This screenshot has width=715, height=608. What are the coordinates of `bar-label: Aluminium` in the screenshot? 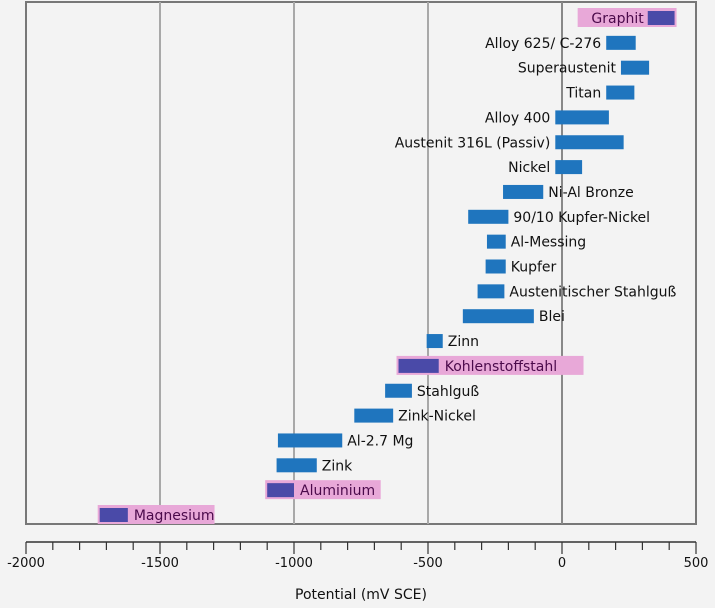 It's located at (337, 491).